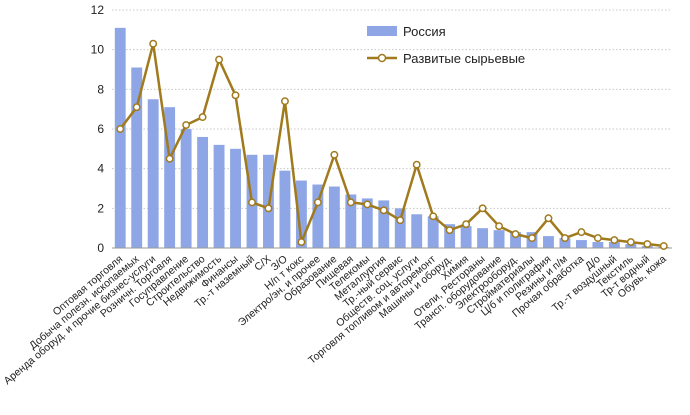 The image size is (690, 415). Describe the element at coordinates (382, 58) in the screenshot. I see `legend-marker-developed` at that location.